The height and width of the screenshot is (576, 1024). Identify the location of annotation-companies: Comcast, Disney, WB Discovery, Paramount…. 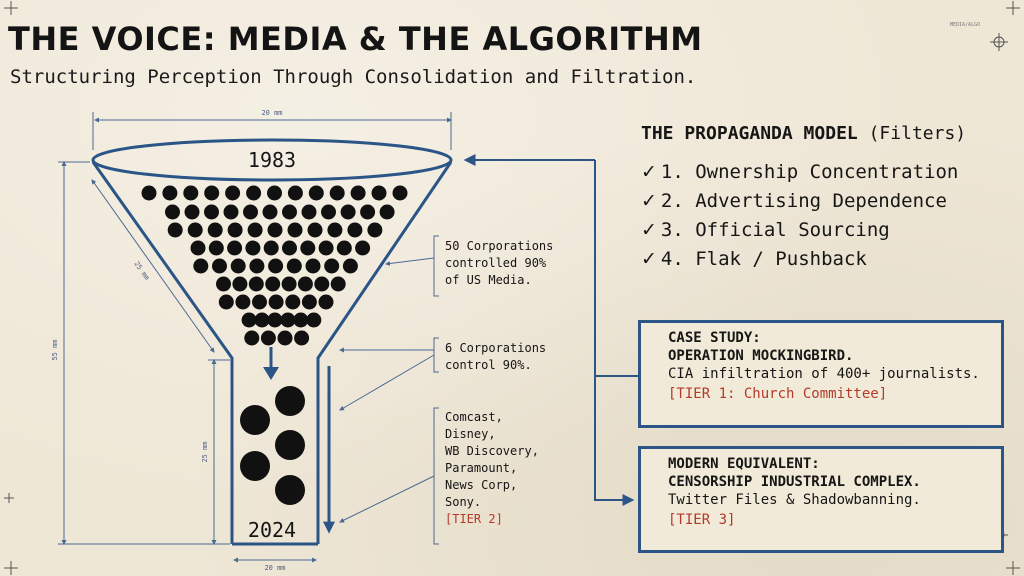
(492, 468).